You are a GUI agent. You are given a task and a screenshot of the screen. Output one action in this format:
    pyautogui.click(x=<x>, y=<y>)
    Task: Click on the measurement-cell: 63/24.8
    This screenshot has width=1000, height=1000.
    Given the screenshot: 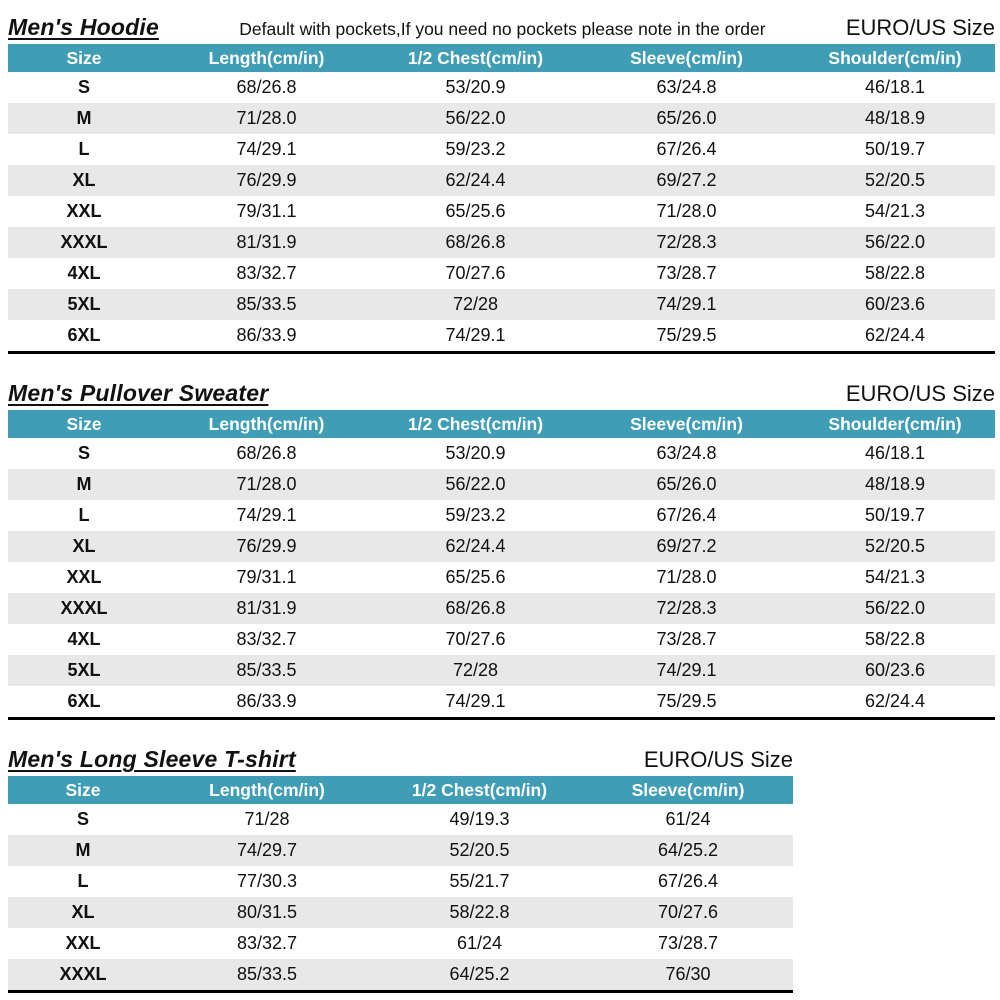 What is the action you would take?
    pyautogui.click(x=686, y=453)
    